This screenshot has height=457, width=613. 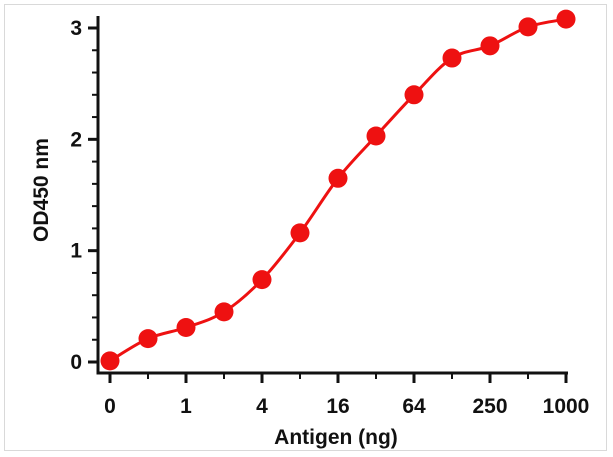 What do you see at coordinates (76, 28) in the screenshot?
I see `y-tick-label: 3` at bounding box center [76, 28].